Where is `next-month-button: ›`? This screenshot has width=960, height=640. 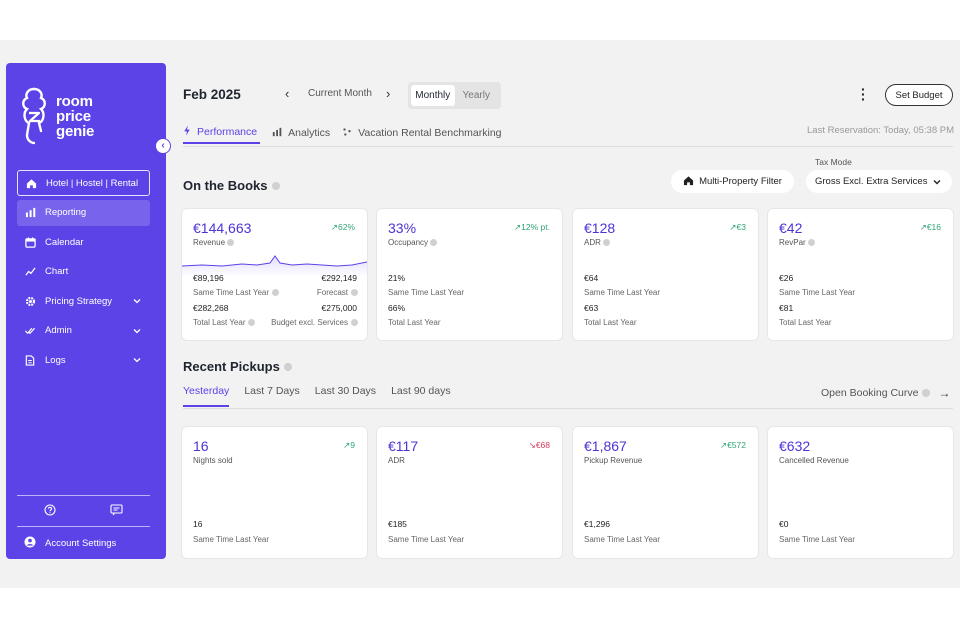
next-month-button: › is located at coordinates (388, 93).